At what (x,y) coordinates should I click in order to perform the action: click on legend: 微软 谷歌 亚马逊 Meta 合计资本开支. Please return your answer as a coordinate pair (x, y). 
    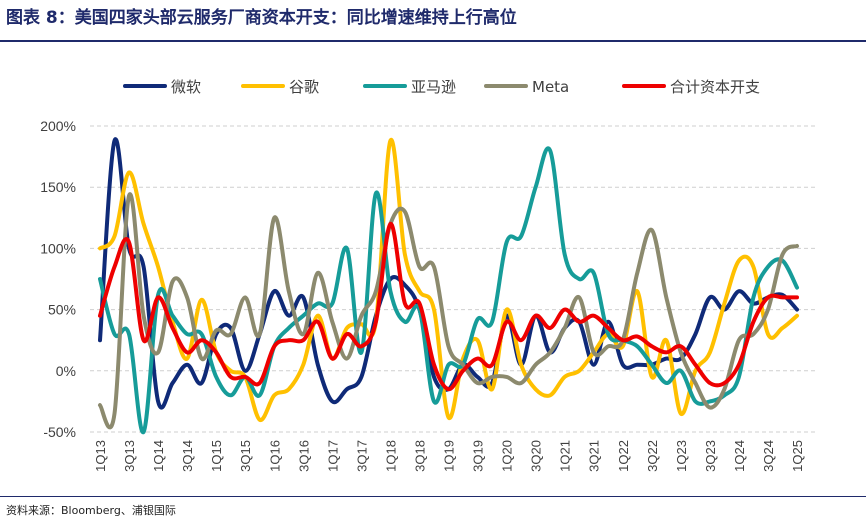
    Looking at the image, I should click on (441, 87).